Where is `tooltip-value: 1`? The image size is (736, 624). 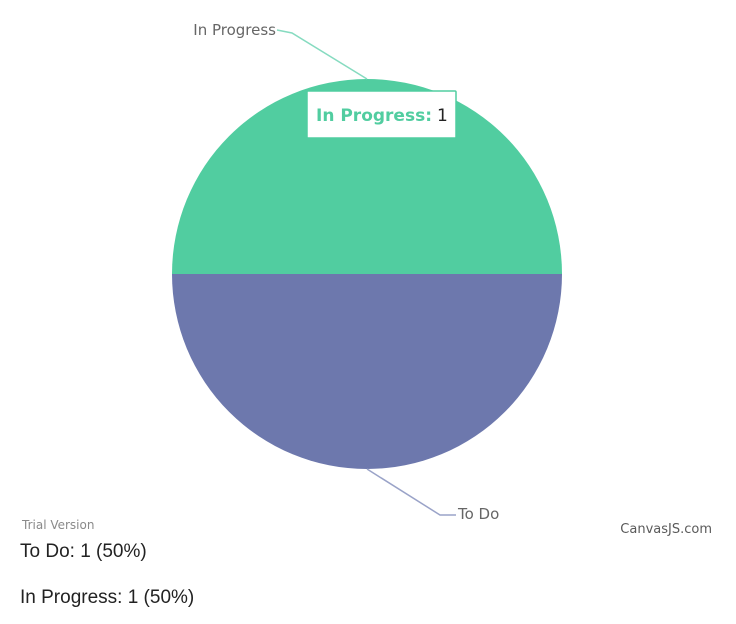 tooltip-value: 1 is located at coordinates (442, 116).